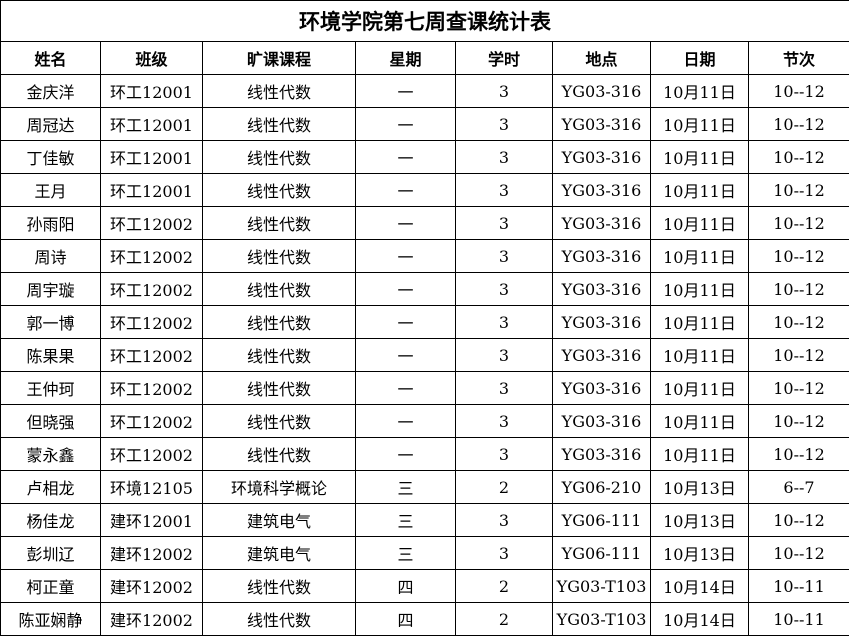  Describe the element at coordinates (405, 58) in the screenshot. I see `header-weekday: 星期` at that location.